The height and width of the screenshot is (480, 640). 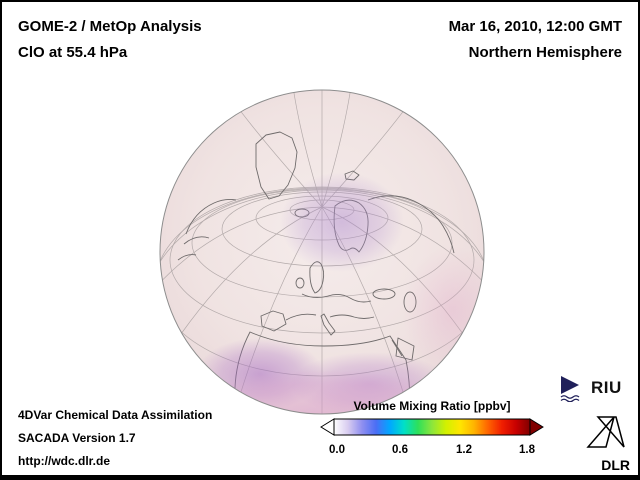 What do you see at coordinates (536, 427) in the screenshot?
I see `colorbar-right-arrow` at bounding box center [536, 427].